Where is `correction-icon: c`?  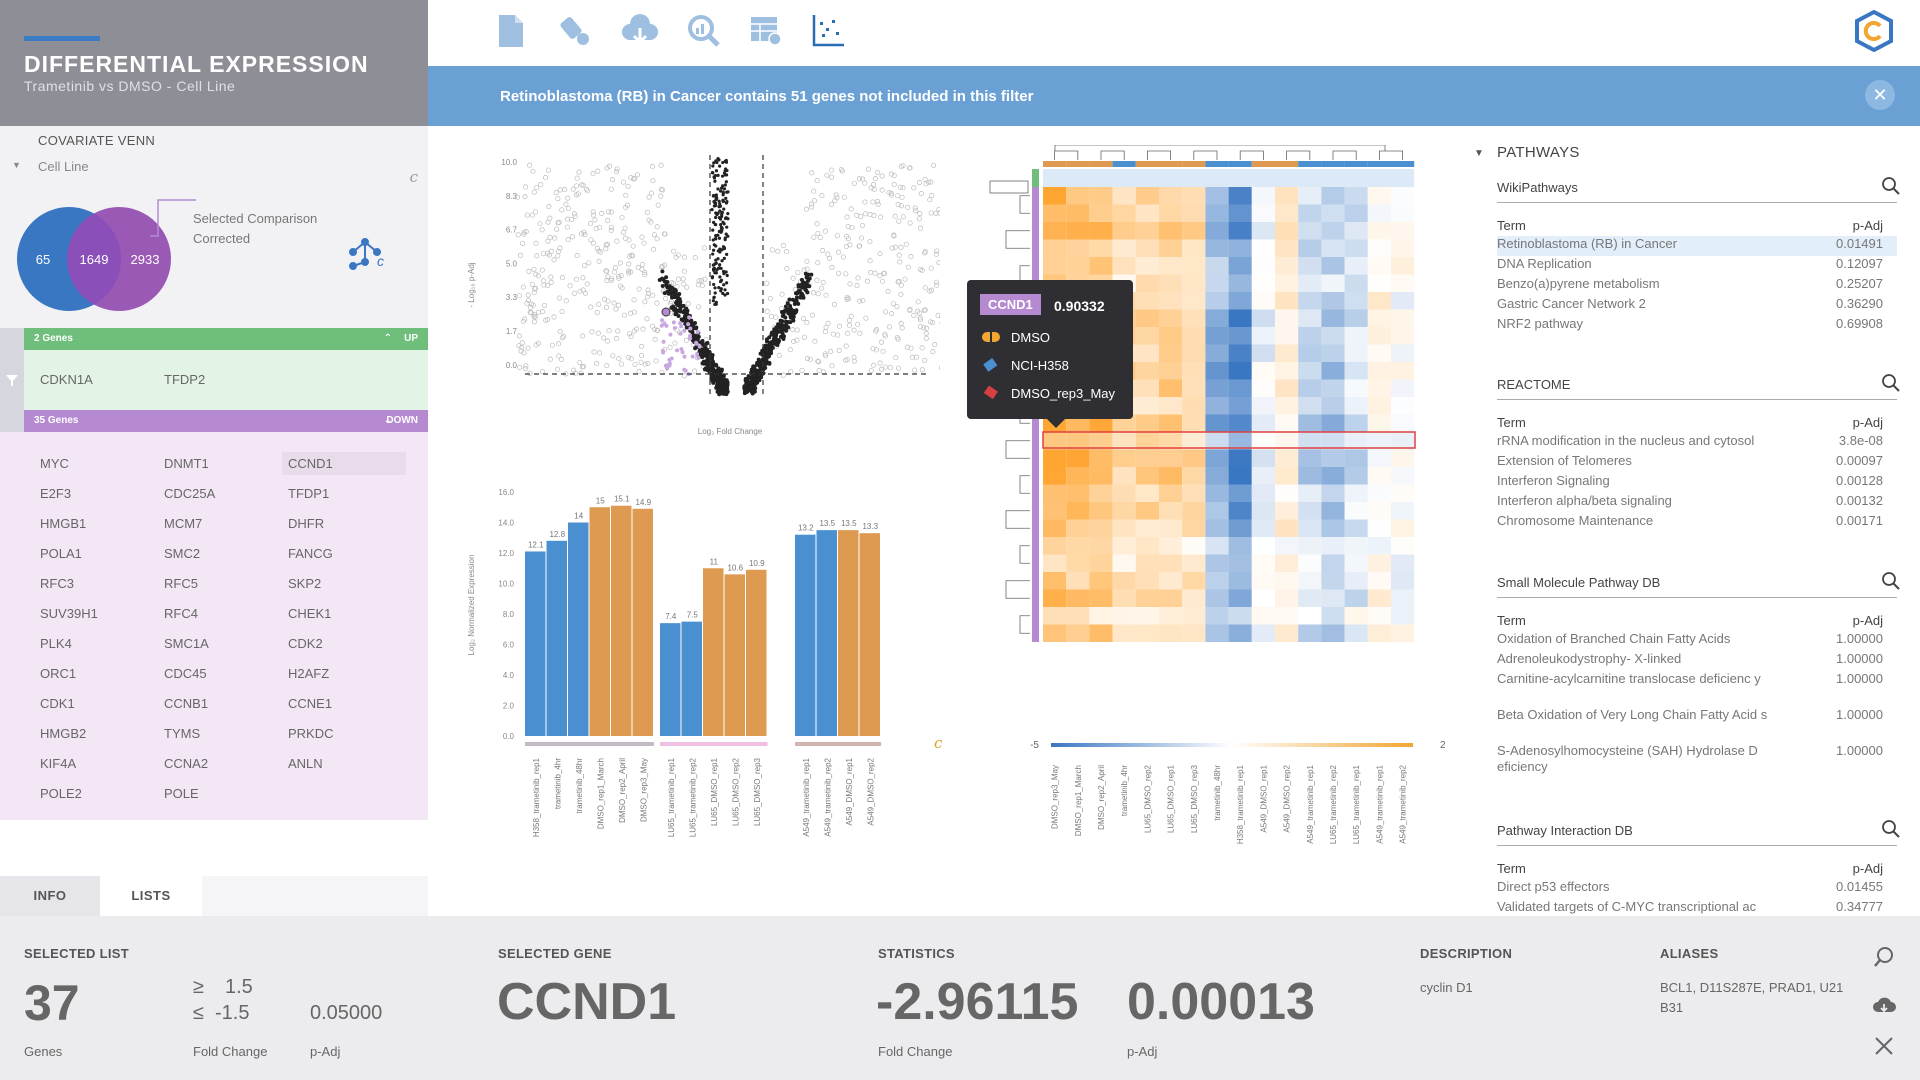 correction-icon: c is located at coordinates (938, 743).